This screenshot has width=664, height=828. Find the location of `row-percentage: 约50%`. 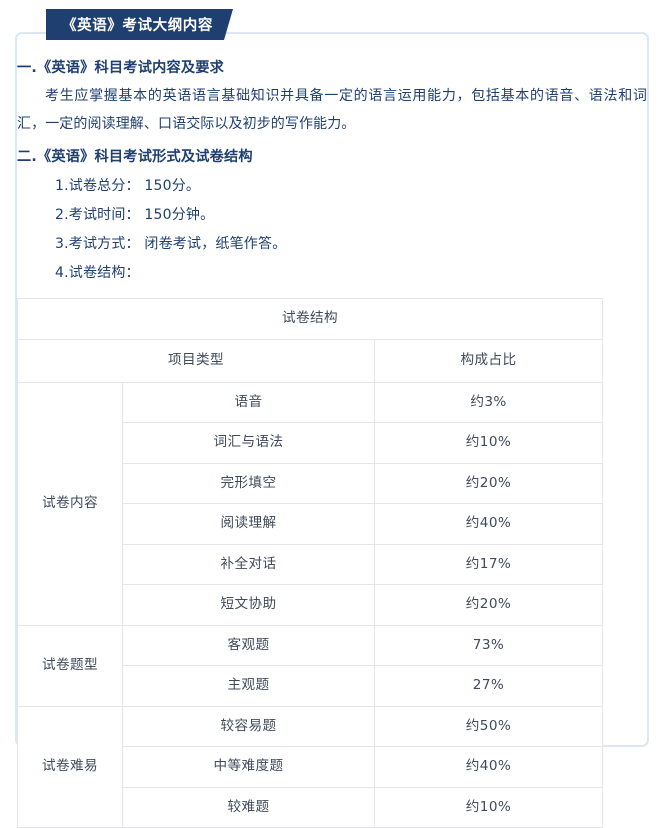

row-percentage: 约50% is located at coordinates (488, 726).